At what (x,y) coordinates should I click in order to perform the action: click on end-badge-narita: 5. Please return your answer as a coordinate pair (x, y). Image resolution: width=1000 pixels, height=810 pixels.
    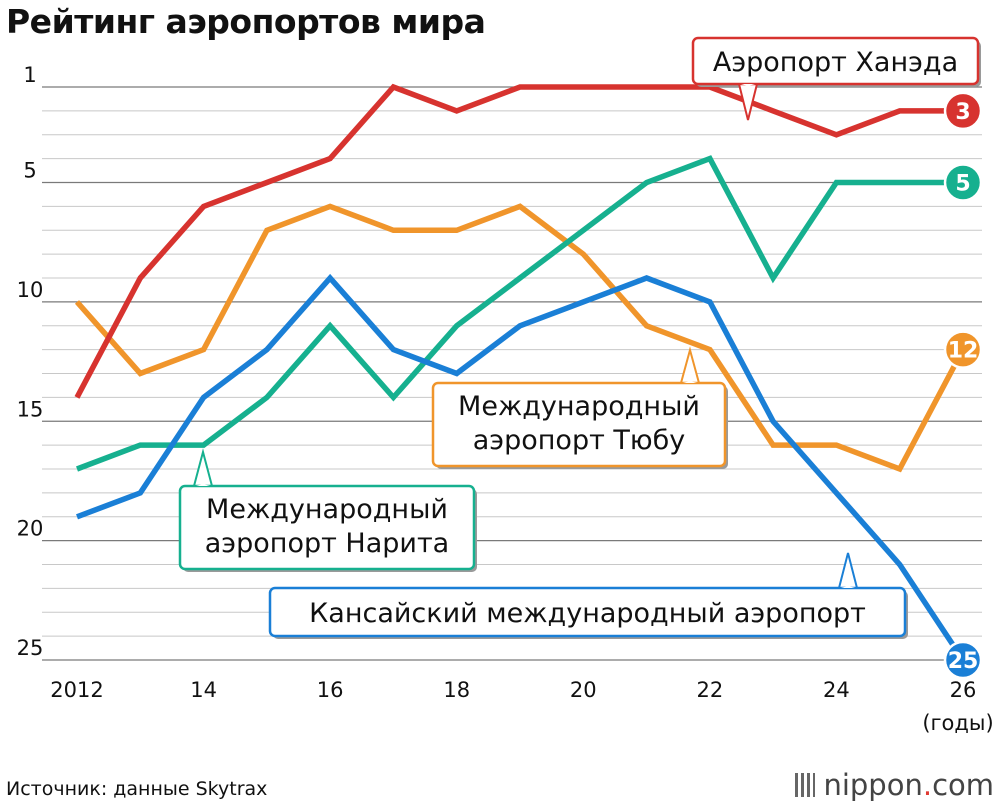
    Looking at the image, I should click on (963, 182).